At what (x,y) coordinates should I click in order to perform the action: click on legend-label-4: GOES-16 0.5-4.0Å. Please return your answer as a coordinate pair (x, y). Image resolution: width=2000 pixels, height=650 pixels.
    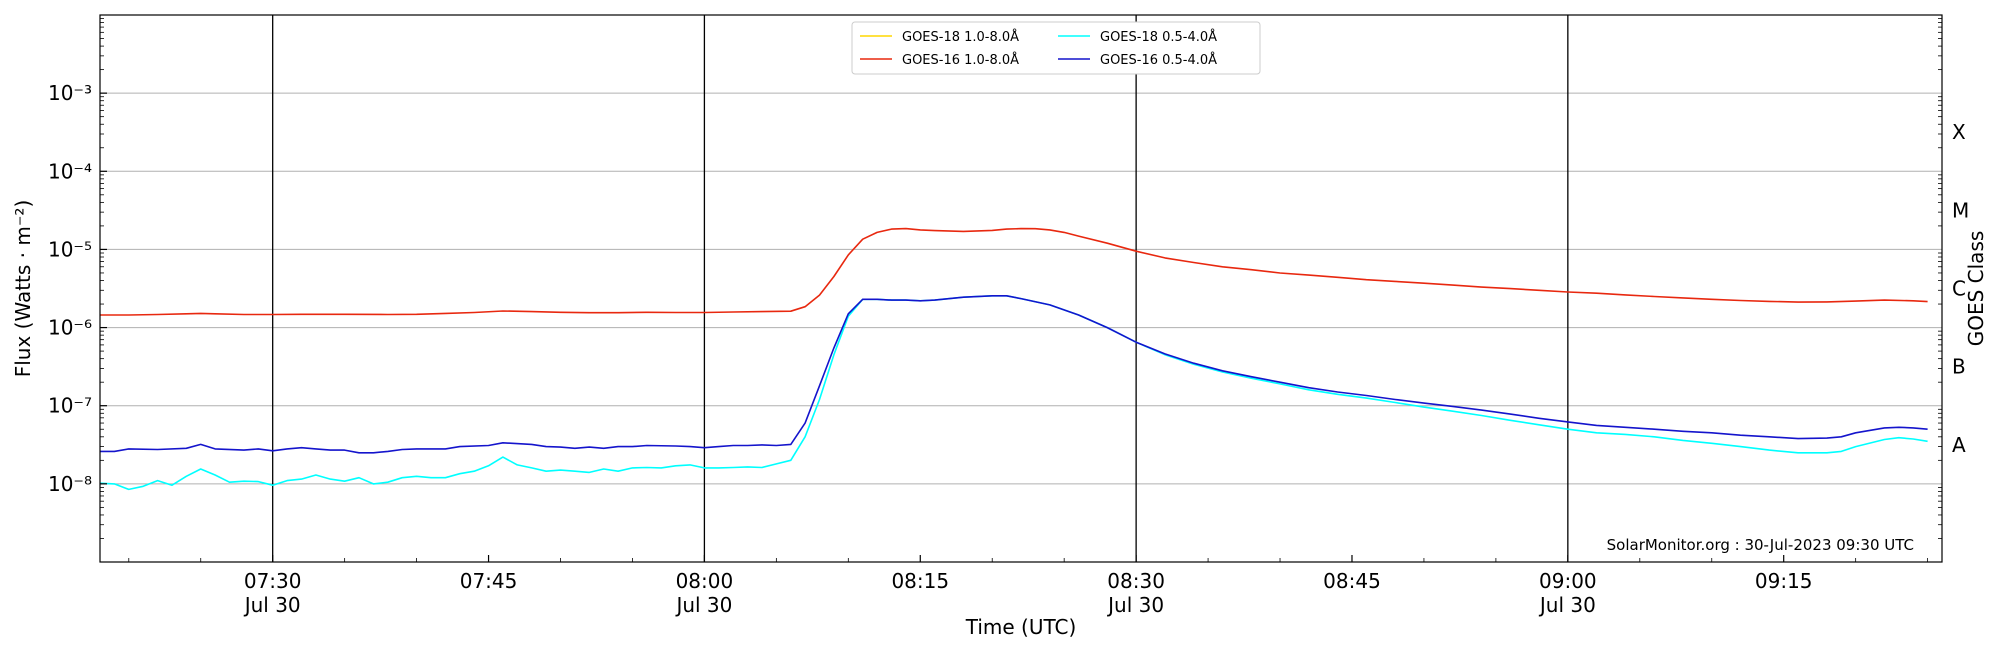
    Looking at the image, I should click on (1158, 60).